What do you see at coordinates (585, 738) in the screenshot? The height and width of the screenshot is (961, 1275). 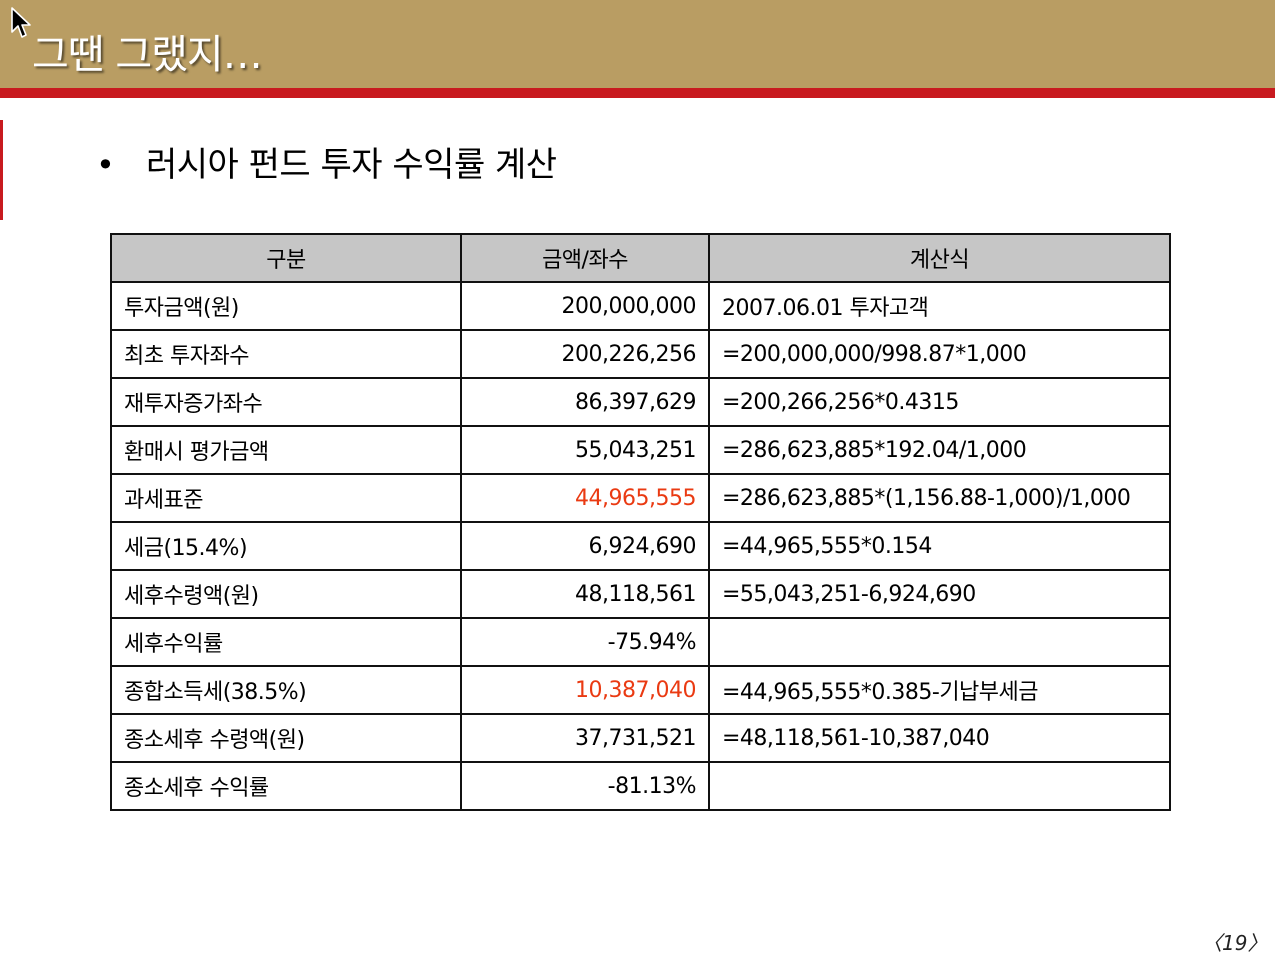 I see `row-amount: 37,731,521` at bounding box center [585, 738].